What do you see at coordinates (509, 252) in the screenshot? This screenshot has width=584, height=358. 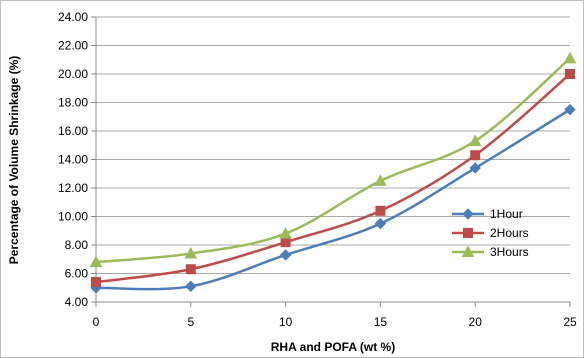 I see `legend-label: 3Hours` at bounding box center [509, 252].